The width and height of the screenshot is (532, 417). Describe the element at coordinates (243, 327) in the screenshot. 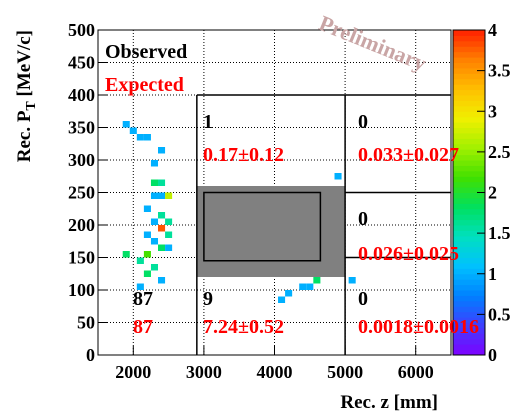

I see `region-label: 7.24±0.52` at that location.